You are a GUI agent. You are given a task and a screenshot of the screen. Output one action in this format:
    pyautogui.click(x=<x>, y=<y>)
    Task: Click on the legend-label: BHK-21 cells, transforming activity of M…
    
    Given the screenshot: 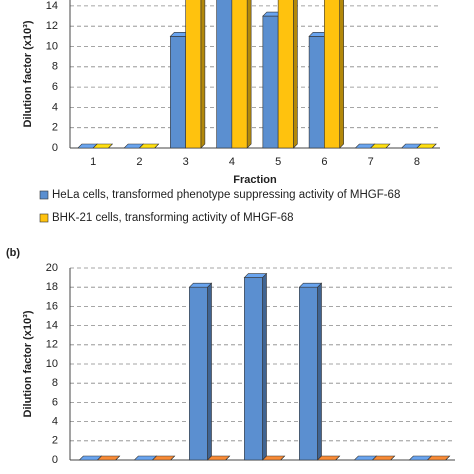 What is the action you would take?
    pyautogui.click(x=173, y=218)
    